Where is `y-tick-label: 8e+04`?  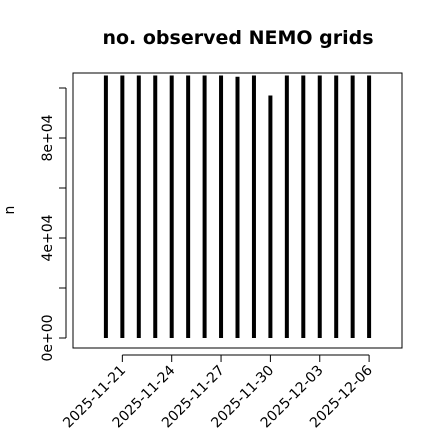
y-tick-label: 8e+04 is located at coordinates (48, 137).